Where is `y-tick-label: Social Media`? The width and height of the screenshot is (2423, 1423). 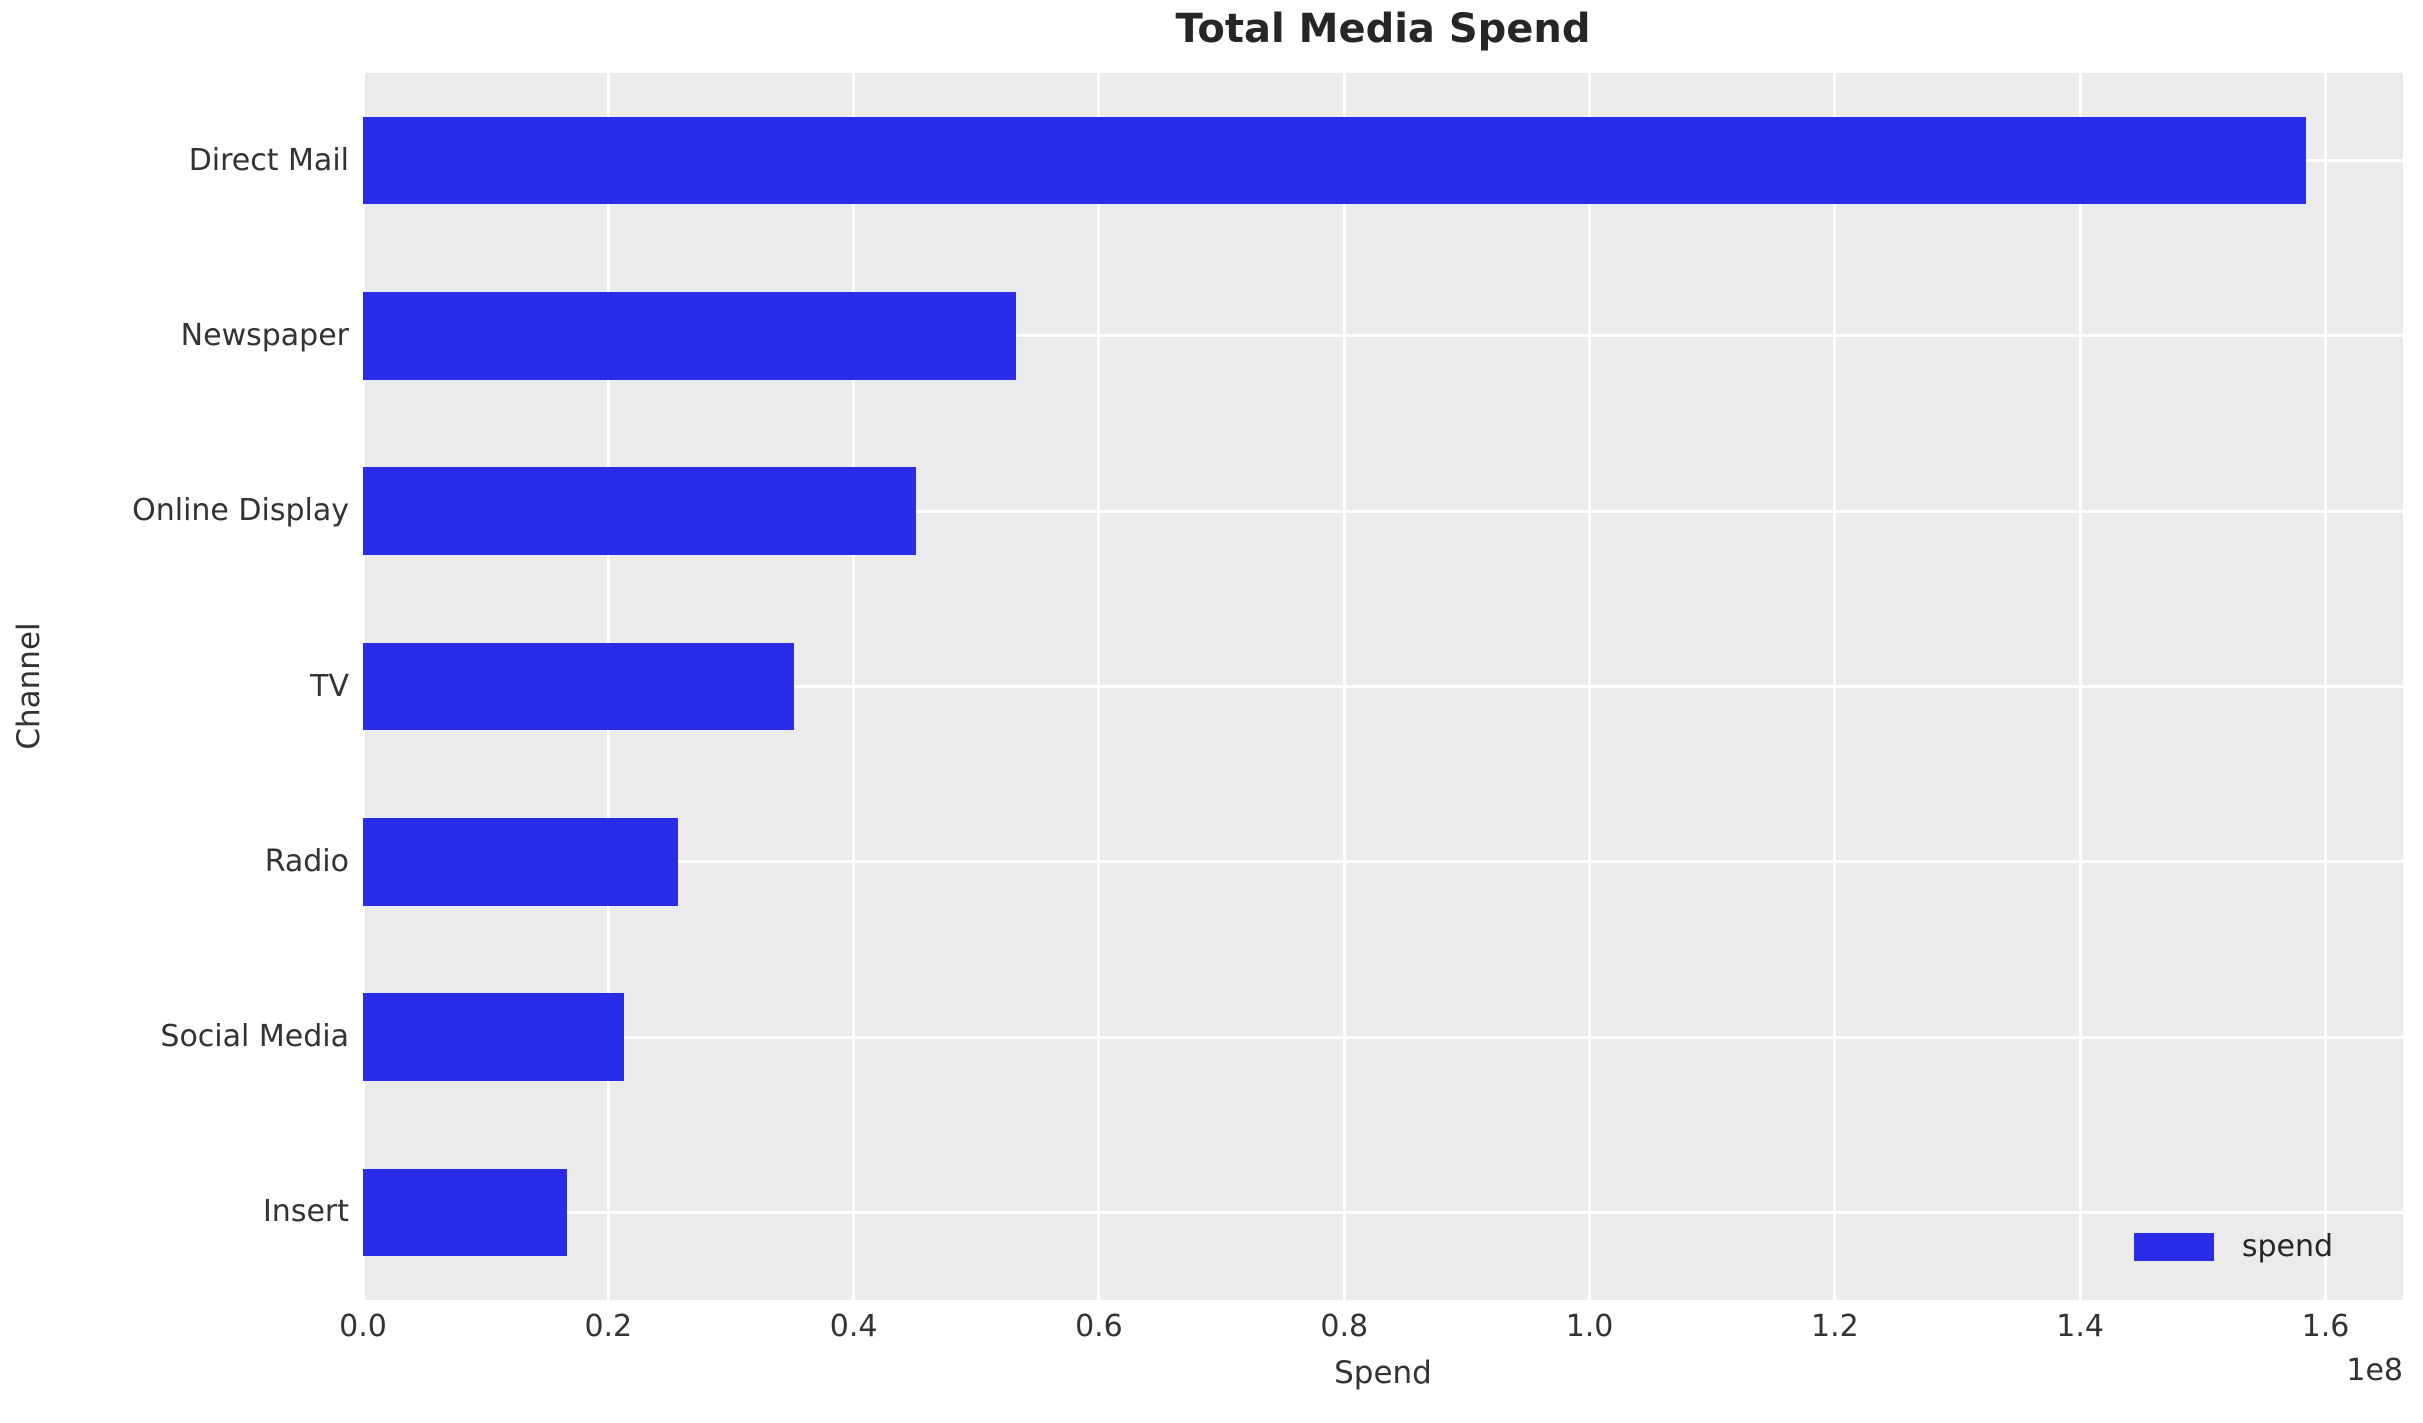 y-tick-label: Social Media is located at coordinates (254, 1037).